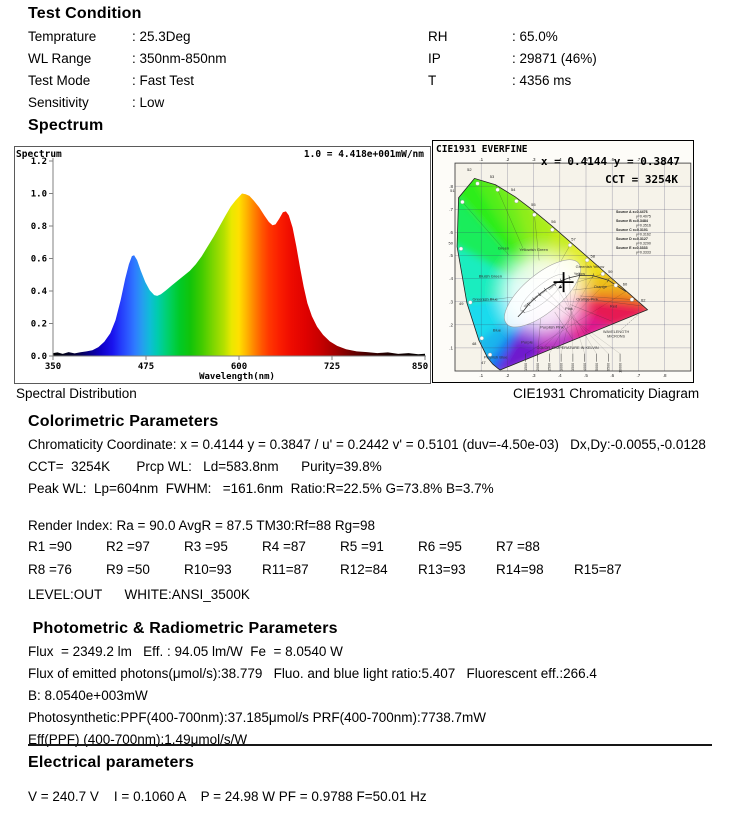 This screenshot has height=814, width=752. I want to click on render-index-value: R6 =95, so click(440, 546).